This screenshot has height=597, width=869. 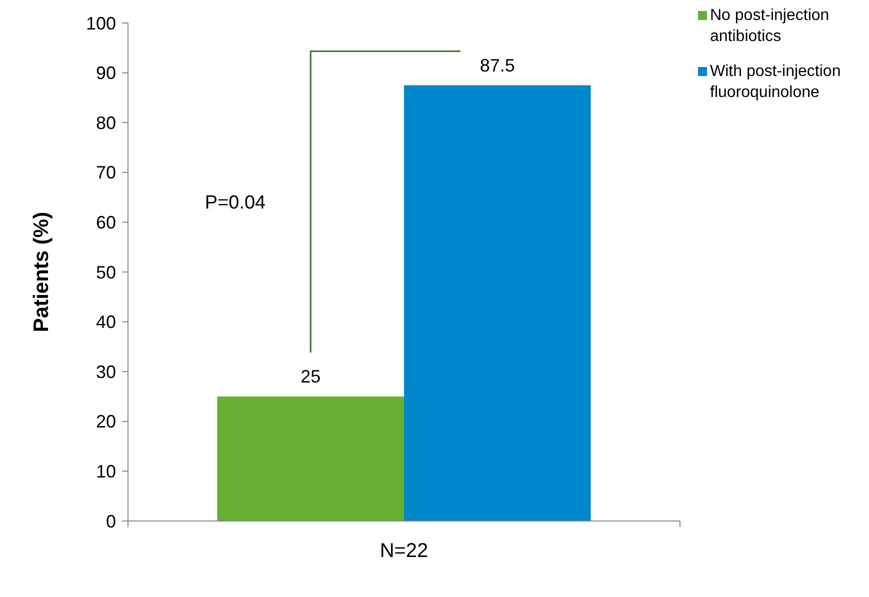 What do you see at coordinates (111, 521) in the screenshot?
I see `y-tick-label: 0` at bounding box center [111, 521].